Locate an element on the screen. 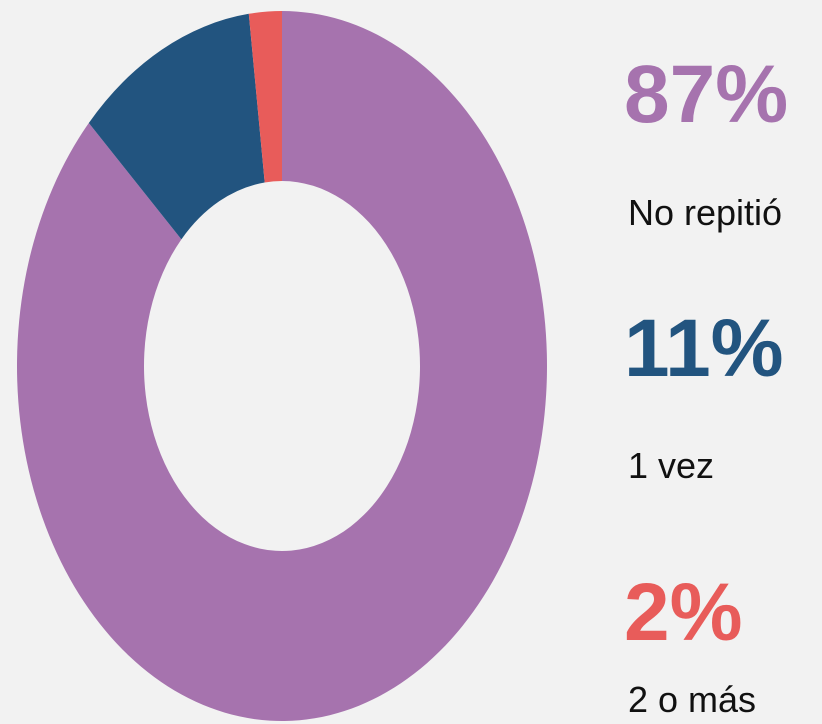  legend-value: 11% is located at coordinates (704, 348).